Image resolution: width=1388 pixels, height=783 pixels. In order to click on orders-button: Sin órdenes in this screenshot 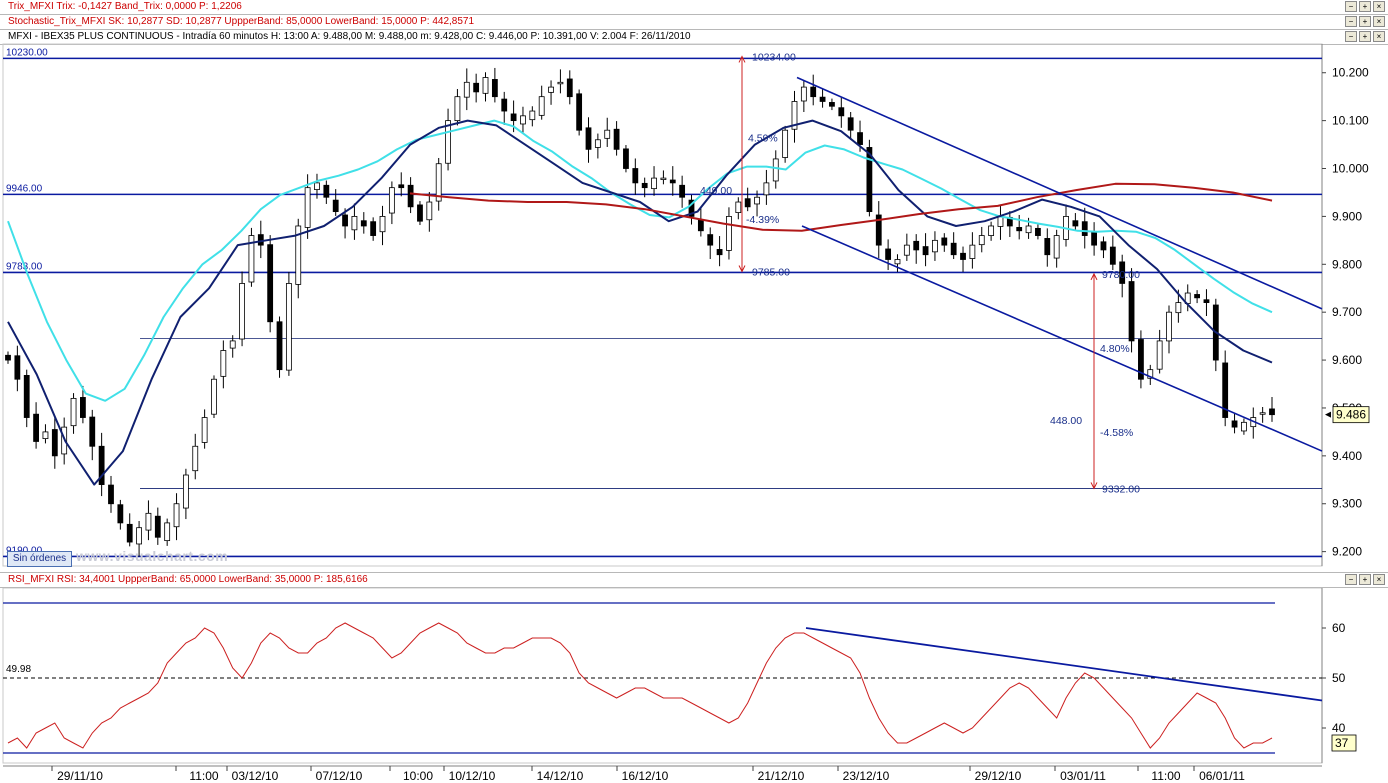, I will do `click(39, 559)`.